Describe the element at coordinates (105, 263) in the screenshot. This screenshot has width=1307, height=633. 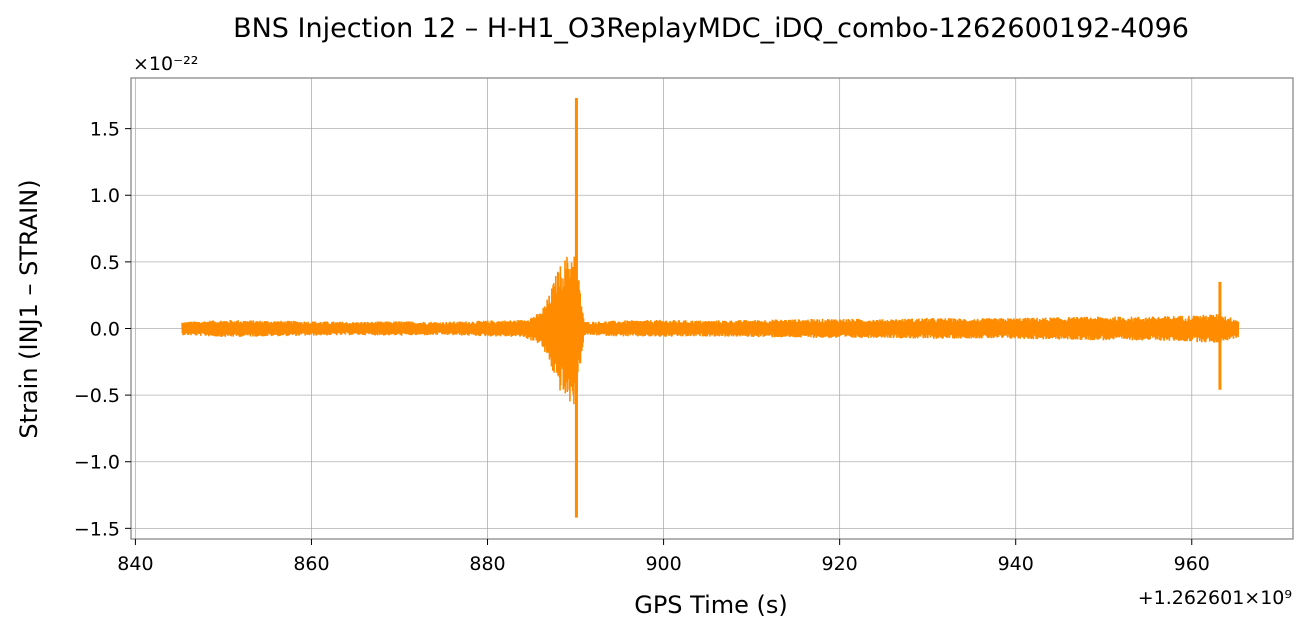
I see `y-tick-label: 0.5` at that location.